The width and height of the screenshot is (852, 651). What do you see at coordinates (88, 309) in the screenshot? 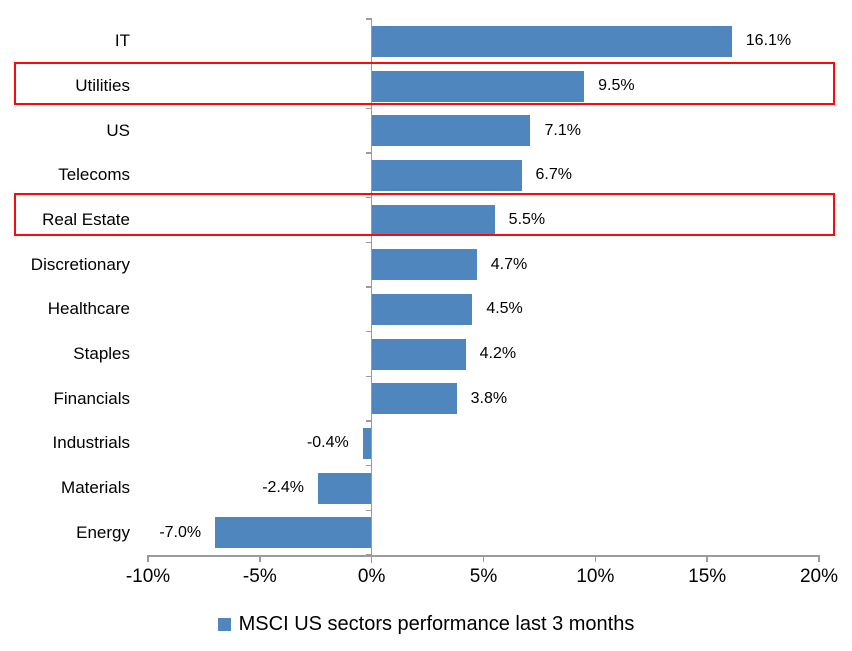
I see `category-label-healthcare: Healthcare` at bounding box center [88, 309].